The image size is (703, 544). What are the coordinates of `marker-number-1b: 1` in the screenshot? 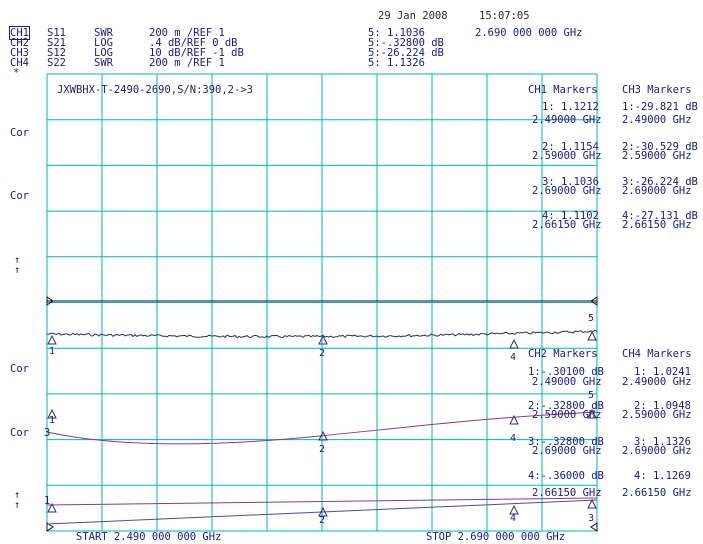 It's located at (52, 420).